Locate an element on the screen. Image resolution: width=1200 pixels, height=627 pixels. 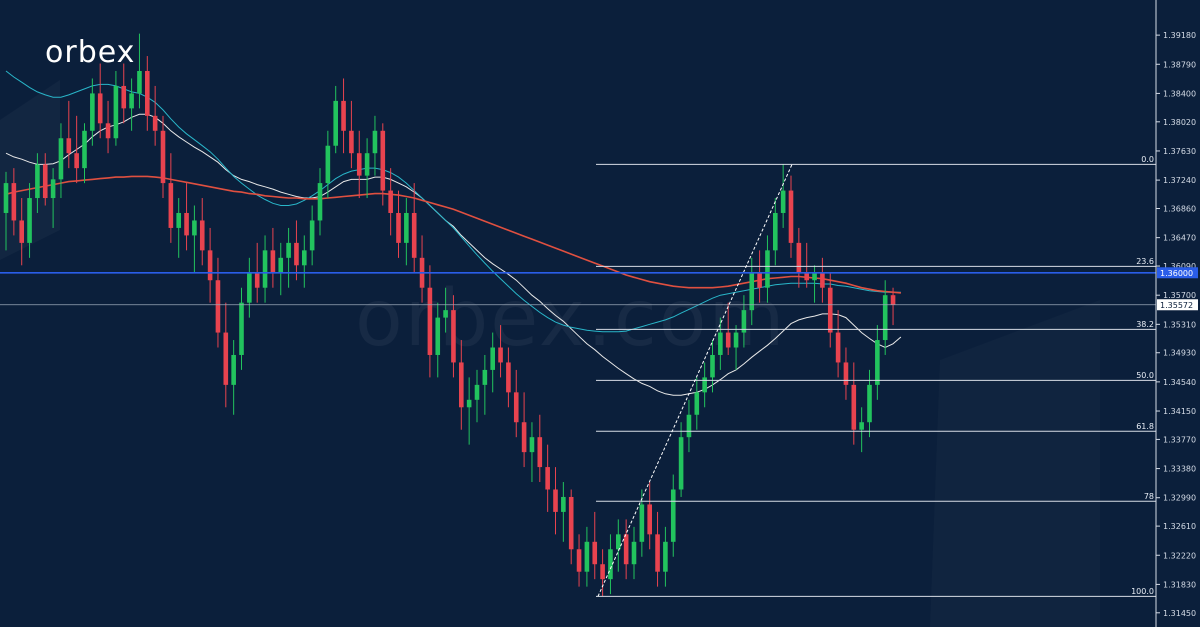
axis-tick-label: 1.39180 is located at coordinates (1179, 35).